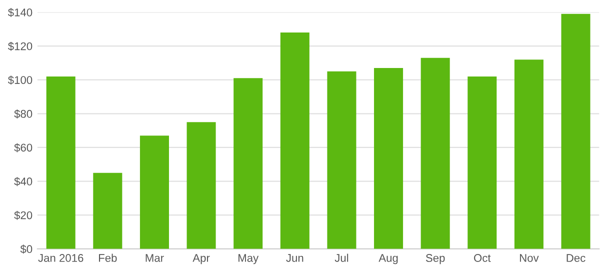  What do you see at coordinates (201, 259) in the screenshot?
I see `x-tick-label: Apr` at bounding box center [201, 259].